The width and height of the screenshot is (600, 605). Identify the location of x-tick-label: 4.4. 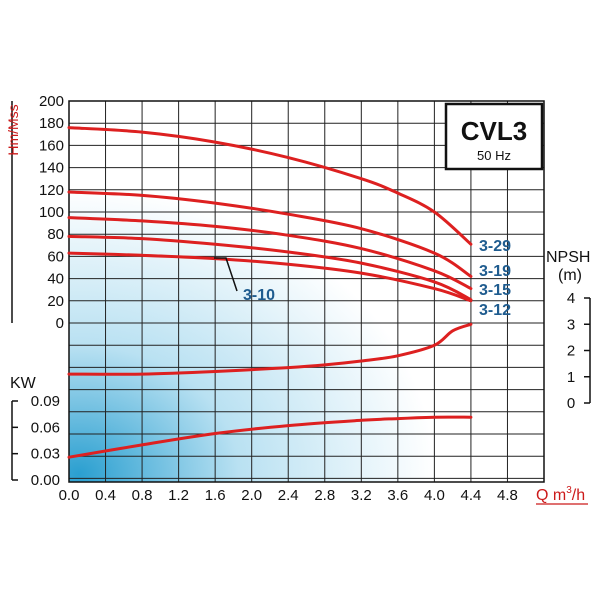
(470, 495).